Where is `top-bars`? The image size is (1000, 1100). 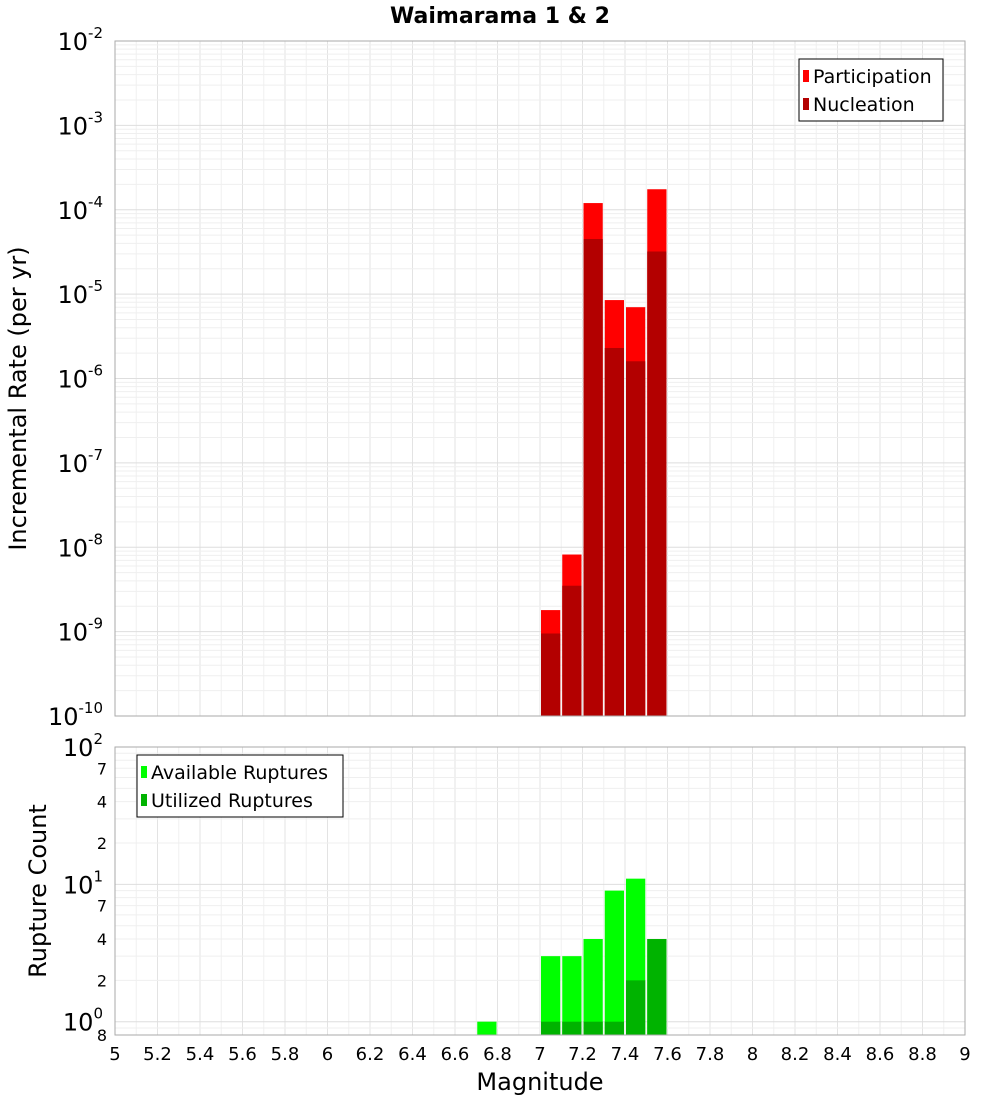 top-bars is located at coordinates (604, 453).